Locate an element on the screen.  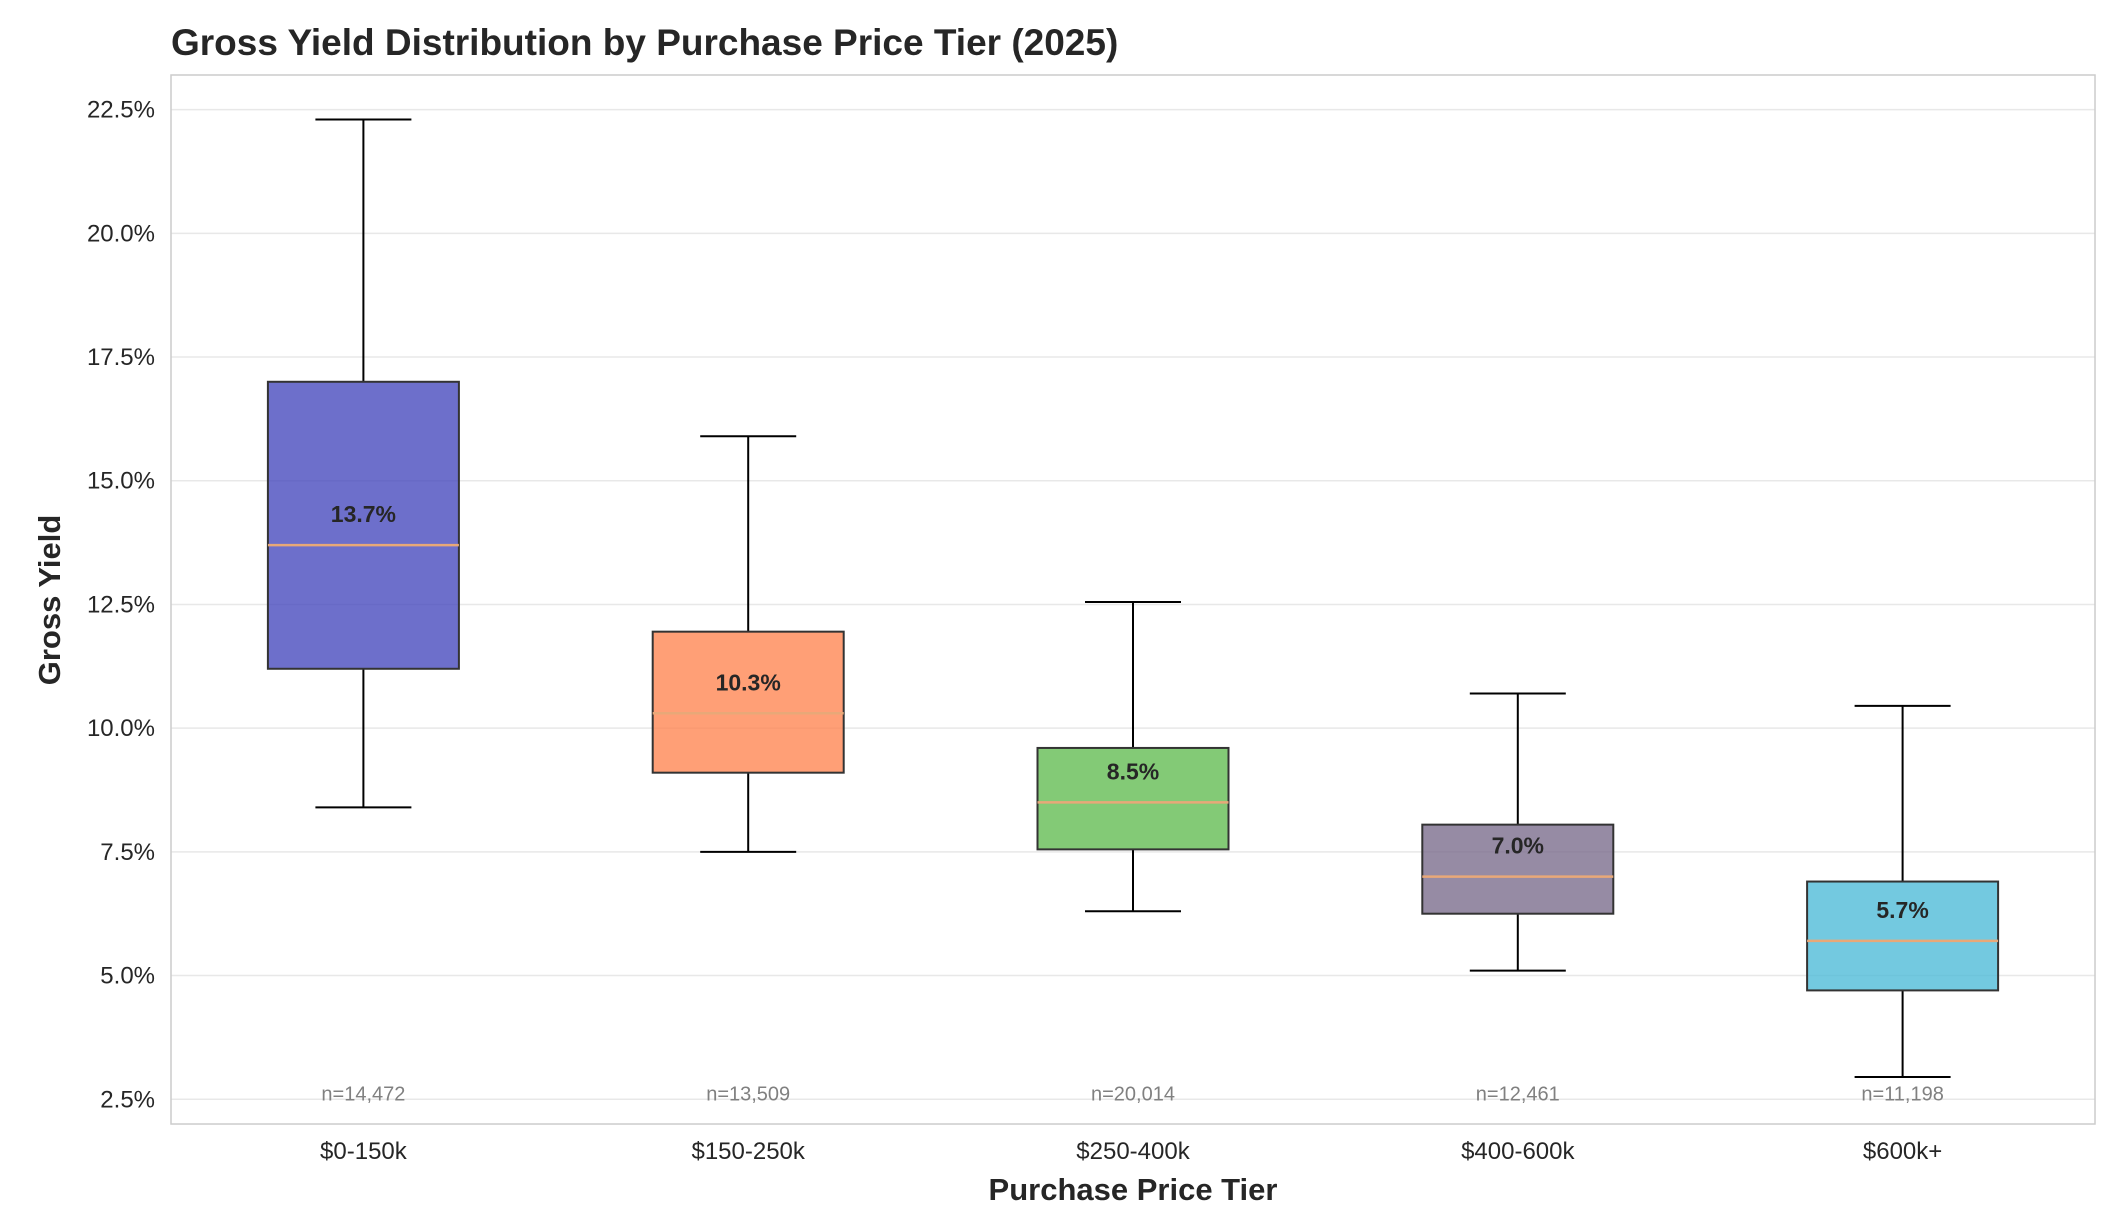
median-label: 13.7% is located at coordinates (363, 514).